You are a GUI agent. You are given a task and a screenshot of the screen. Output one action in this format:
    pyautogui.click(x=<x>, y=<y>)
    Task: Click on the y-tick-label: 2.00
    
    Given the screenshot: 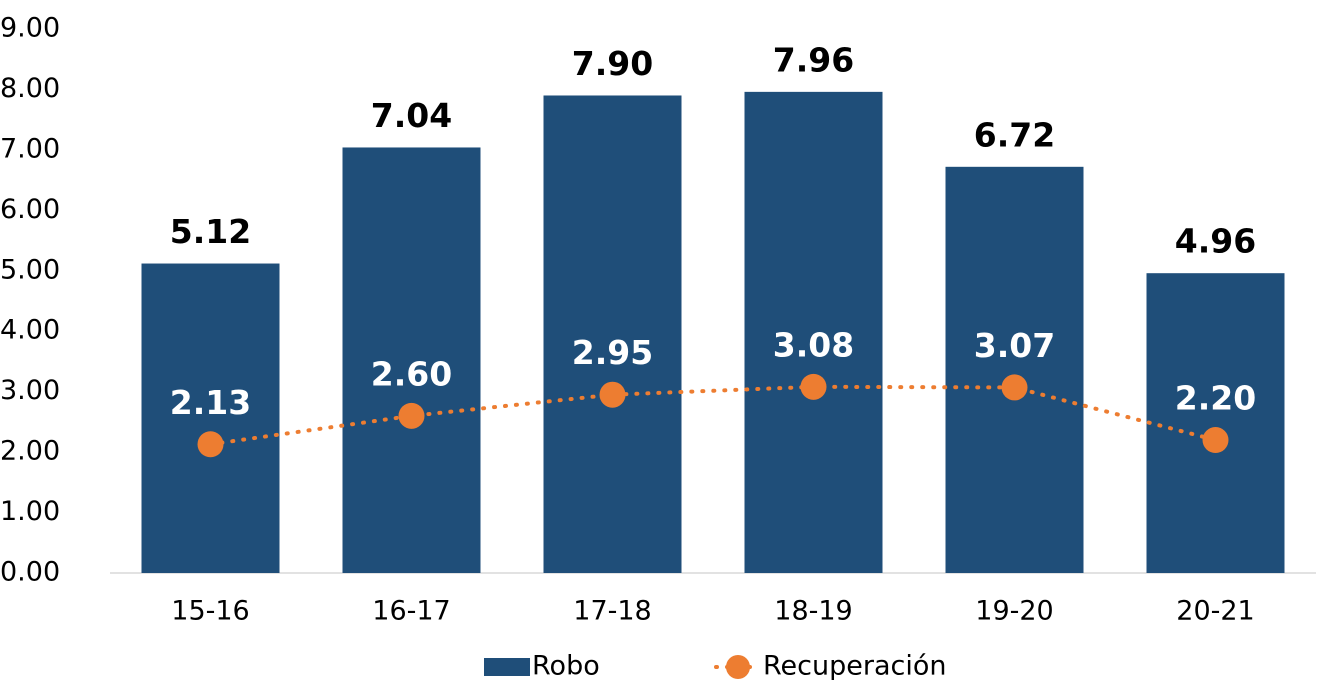 What is the action you would take?
    pyautogui.click(x=30, y=451)
    